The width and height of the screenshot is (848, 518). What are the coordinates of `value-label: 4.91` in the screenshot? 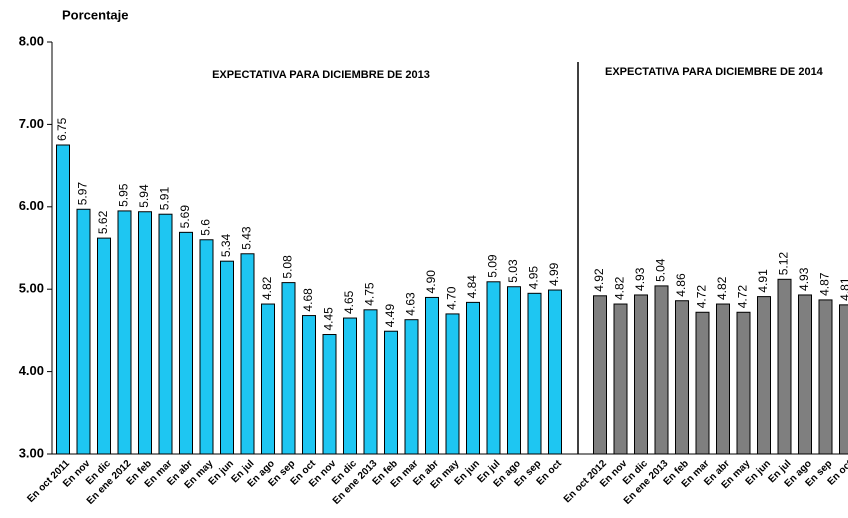 It's located at (763, 281).